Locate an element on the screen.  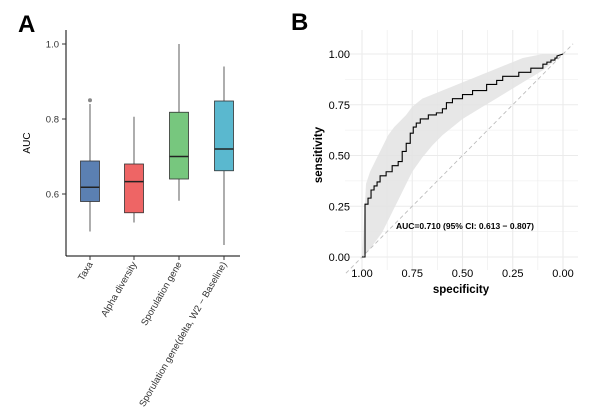
boxplot-x-tick-label: Taxa is located at coordinates (86, 270).